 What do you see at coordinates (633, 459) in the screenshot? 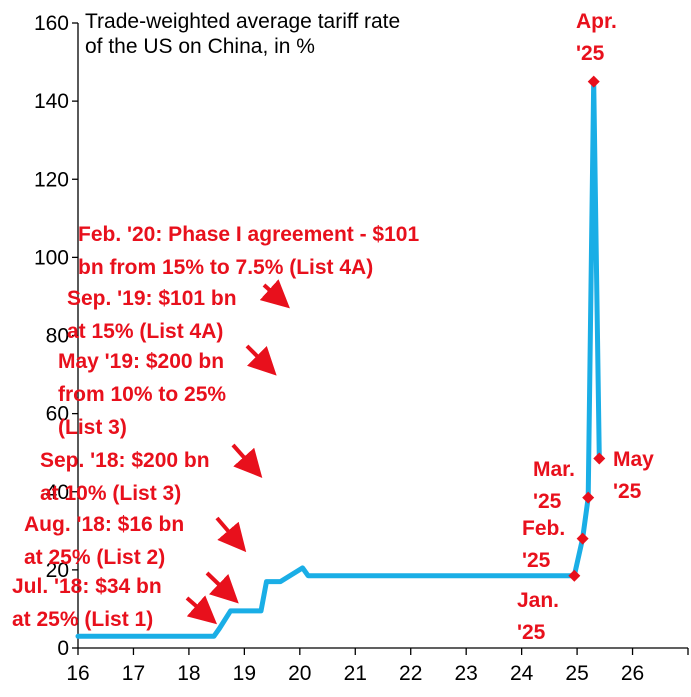
I see `annotation-line: May` at bounding box center [633, 459].